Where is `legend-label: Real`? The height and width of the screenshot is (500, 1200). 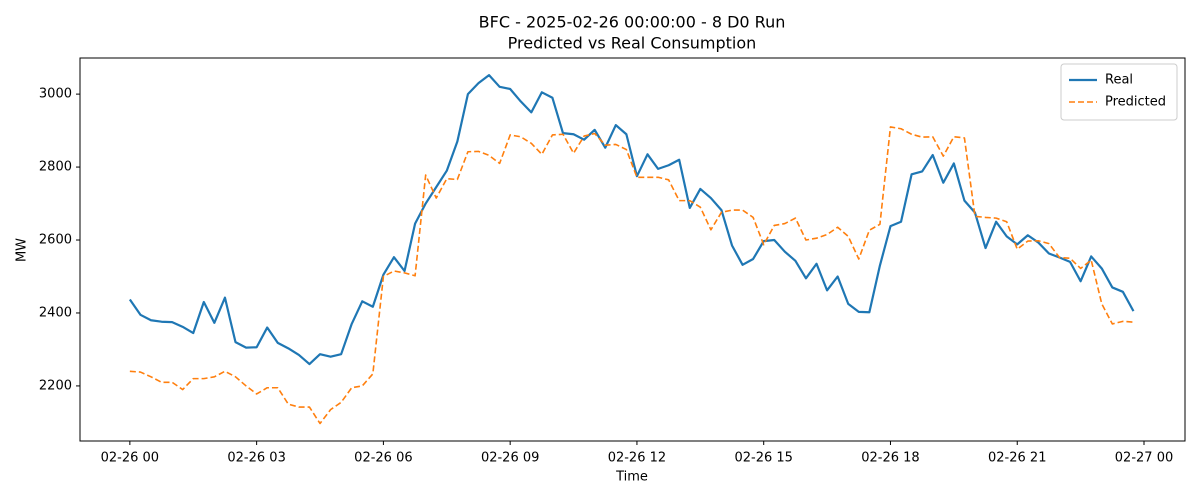 legend-label: Real is located at coordinates (1119, 80).